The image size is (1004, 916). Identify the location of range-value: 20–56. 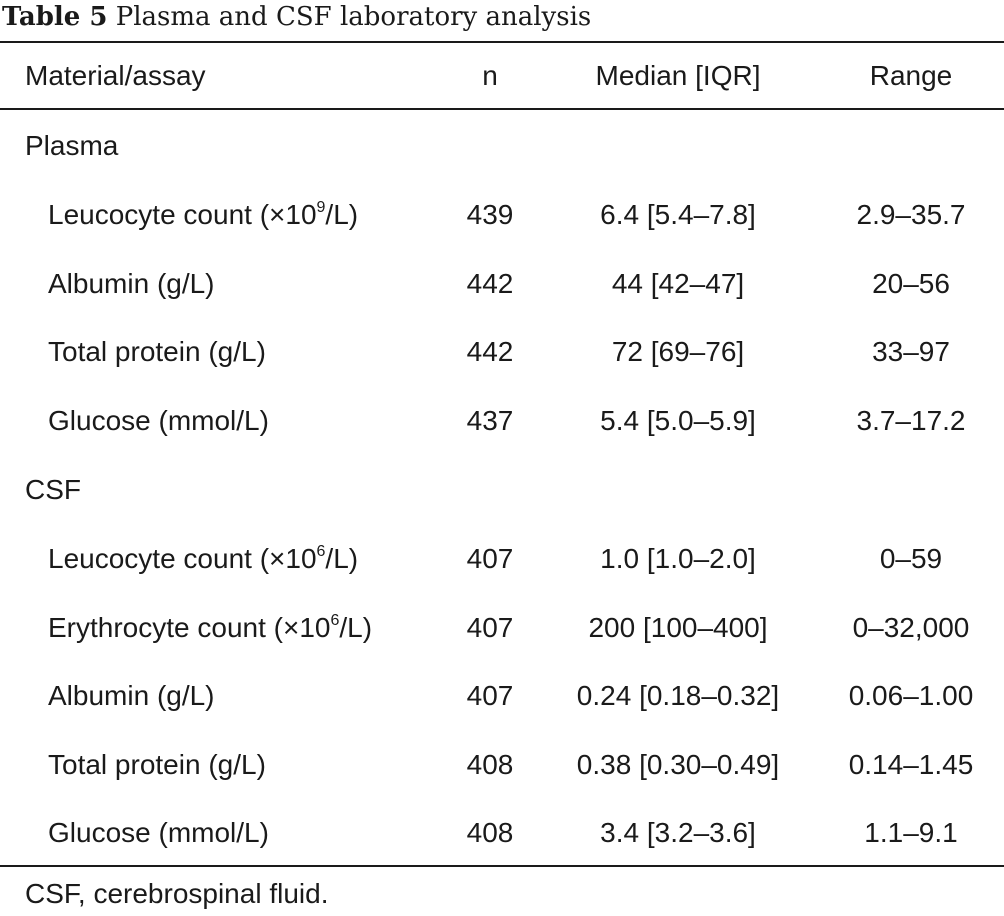
(911, 283).